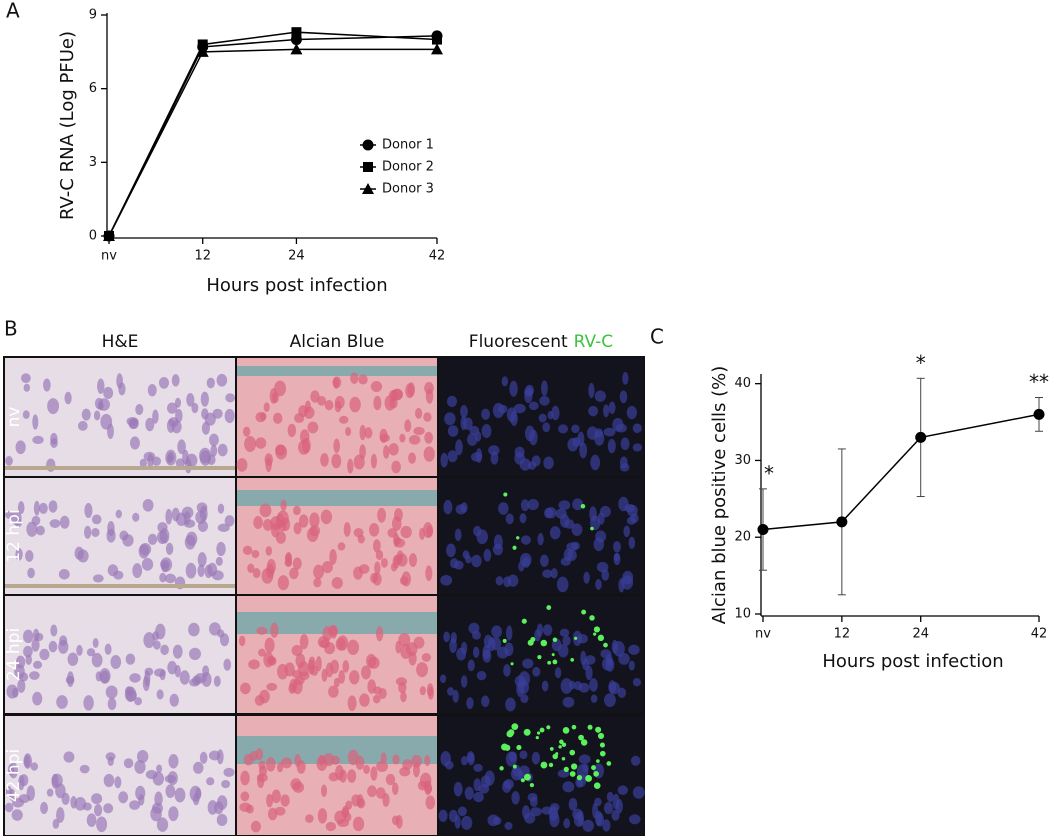 The image size is (1050, 836). What do you see at coordinates (120, 468) in the screenshot?
I see `membrane` at bounding box center [120, 468].